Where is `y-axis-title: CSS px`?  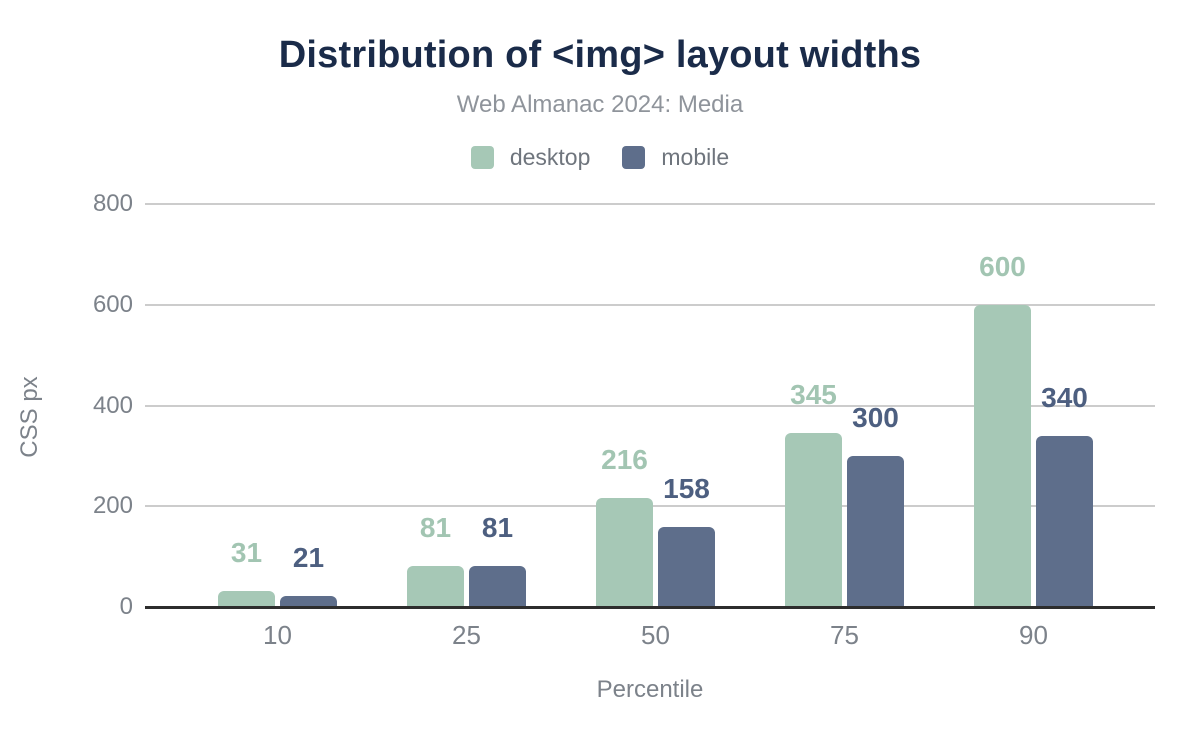 y-axis-title: CSS px is located at coordinates (29, 417).